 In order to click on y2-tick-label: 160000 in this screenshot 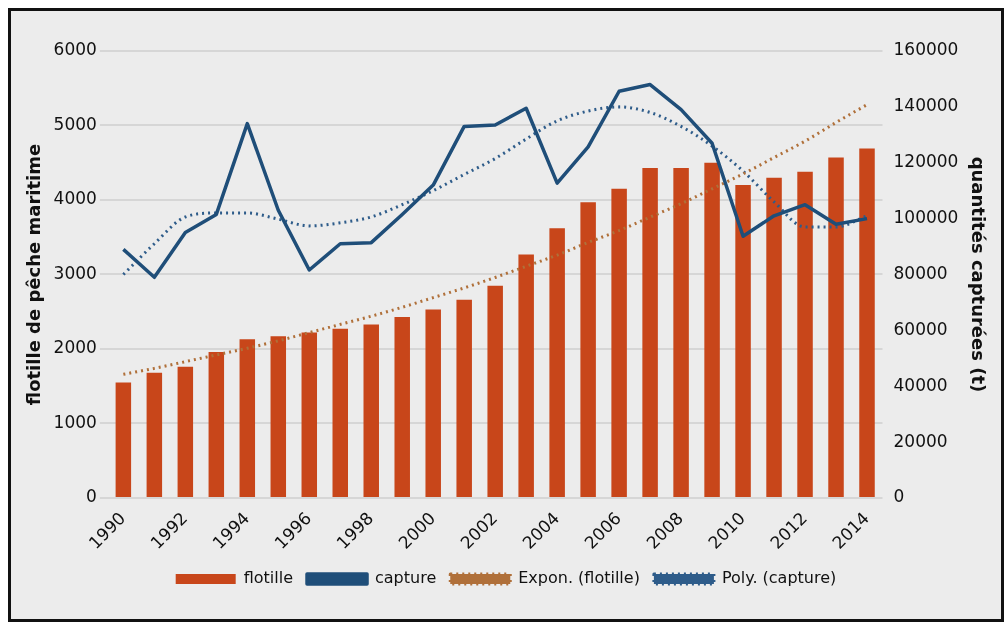, I will do `click(926, 49)`.